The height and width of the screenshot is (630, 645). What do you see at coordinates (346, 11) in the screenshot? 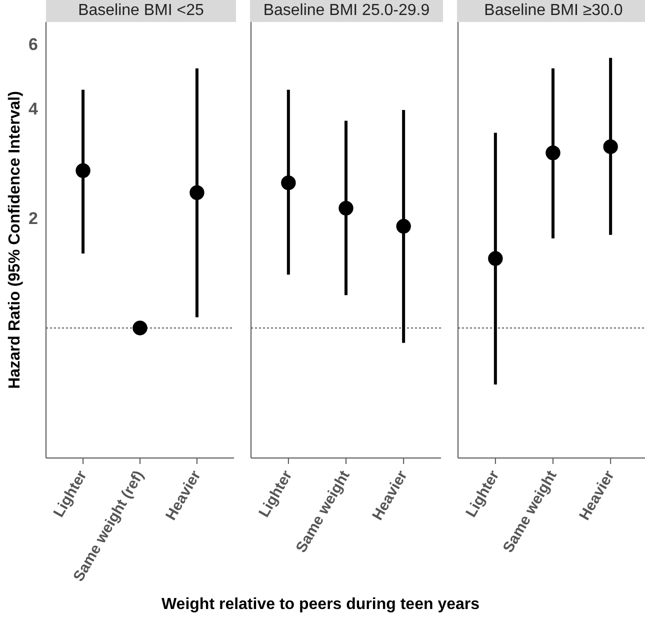
I see `chart-title: Baseline BMI 25.0-29.9` at bounding box center [346, 11].